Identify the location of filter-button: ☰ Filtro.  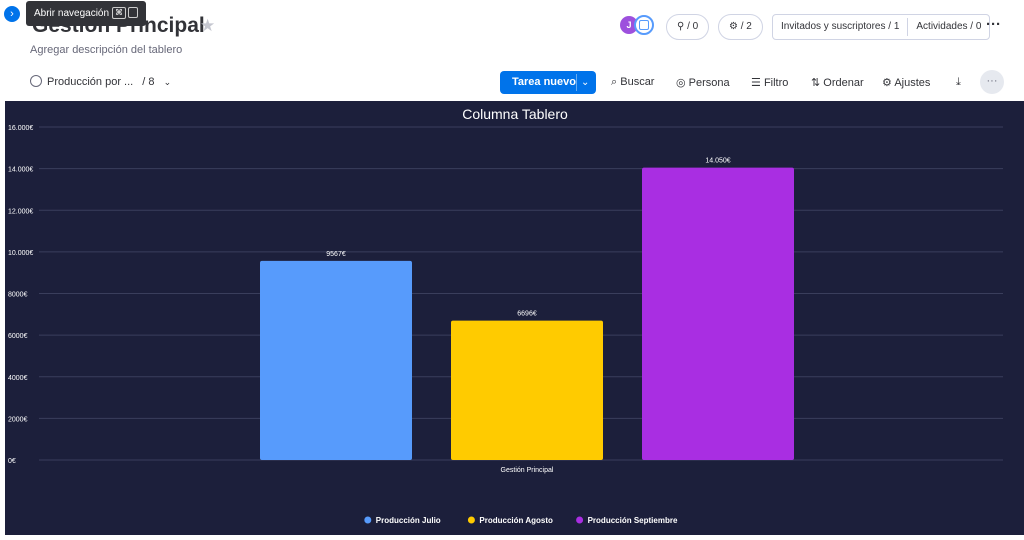
(769, 82).